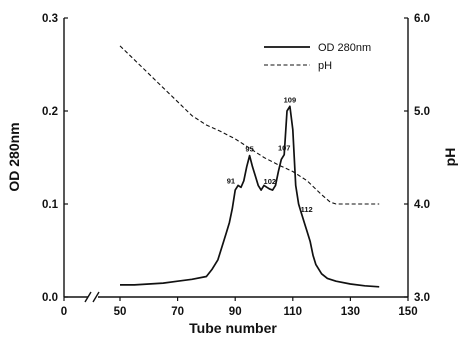 Image resolution: width=462 pixels, height=338 pixels. Describe the element at coordinates (290, 99) in the screenshot. I see `peak-label: 109` at that location.